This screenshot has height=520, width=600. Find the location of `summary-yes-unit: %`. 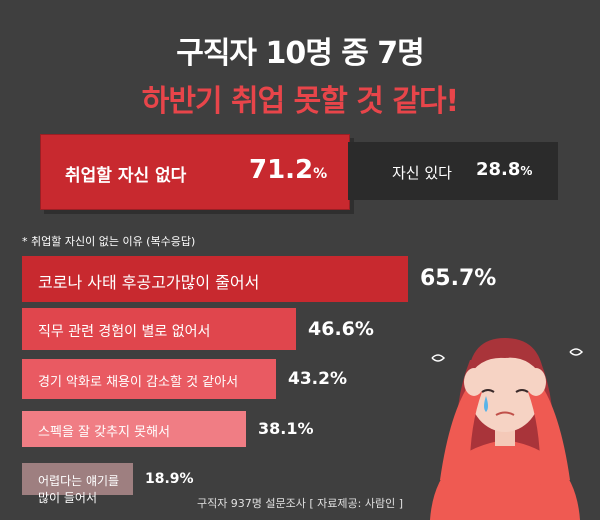

summary-yes-unit: % is located at coordinates (526, 171).